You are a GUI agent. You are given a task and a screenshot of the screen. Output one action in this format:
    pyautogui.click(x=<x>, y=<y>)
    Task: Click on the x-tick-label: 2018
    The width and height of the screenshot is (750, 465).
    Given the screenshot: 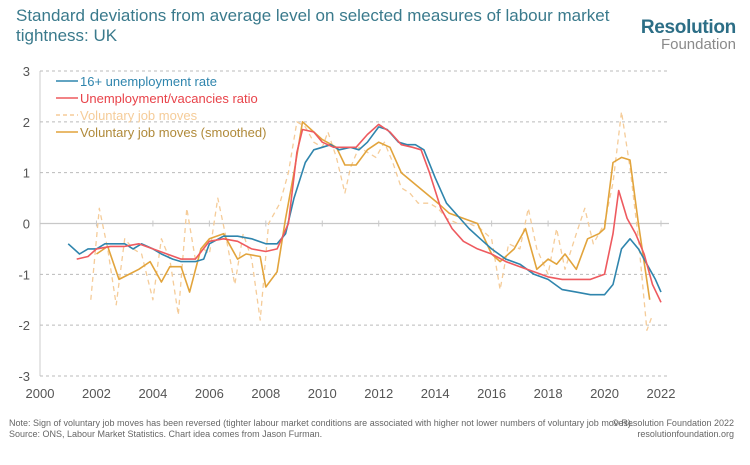 What is the action you would take?
    pyautogui.click(x=548, y=393)
    